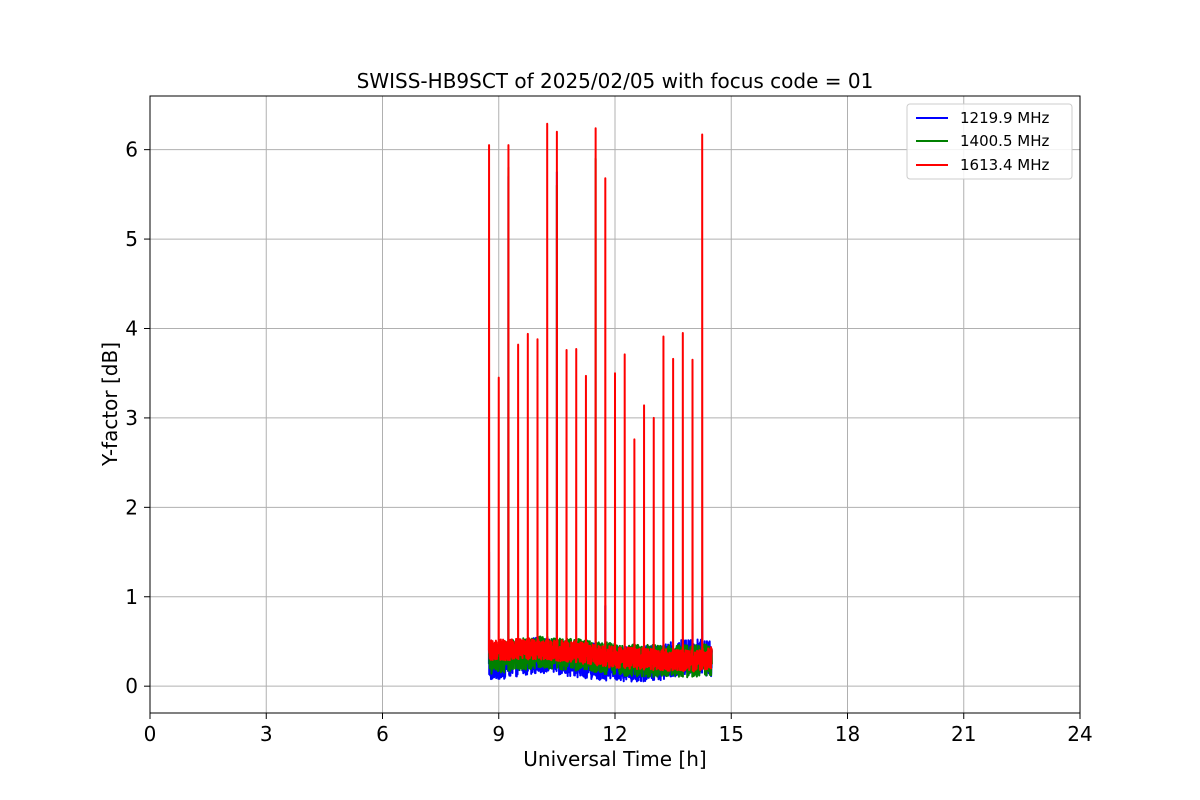  Describe the element at coordinates (600, 397) in the screenshot. I see `series-line-1613-4-mhz` at that location.